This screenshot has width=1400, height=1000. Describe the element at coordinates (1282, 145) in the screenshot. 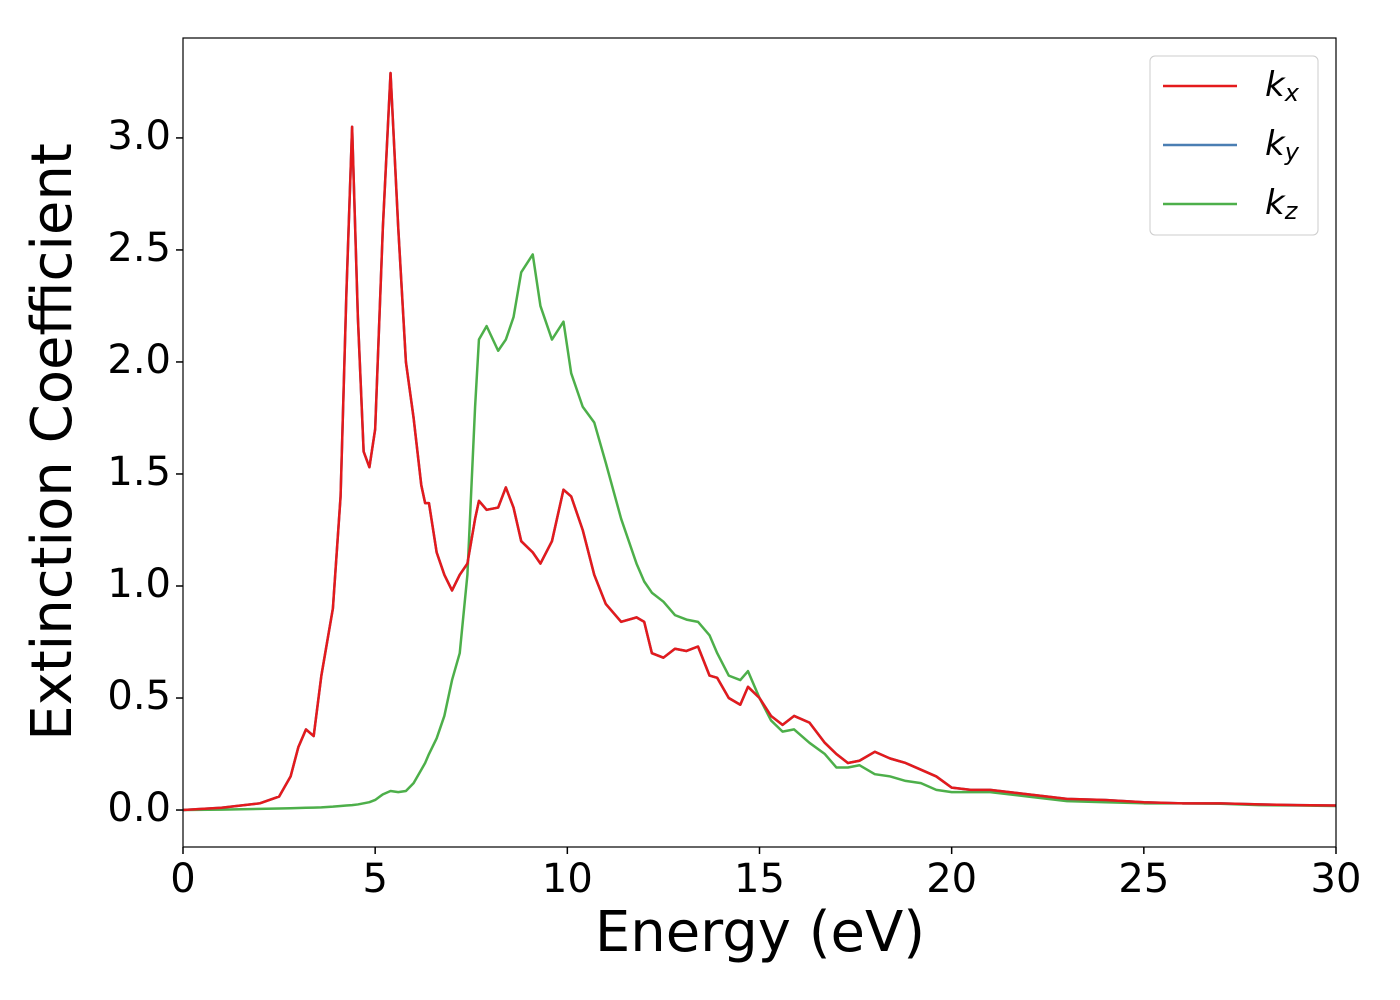

I see `legend-label: ky` at that location.